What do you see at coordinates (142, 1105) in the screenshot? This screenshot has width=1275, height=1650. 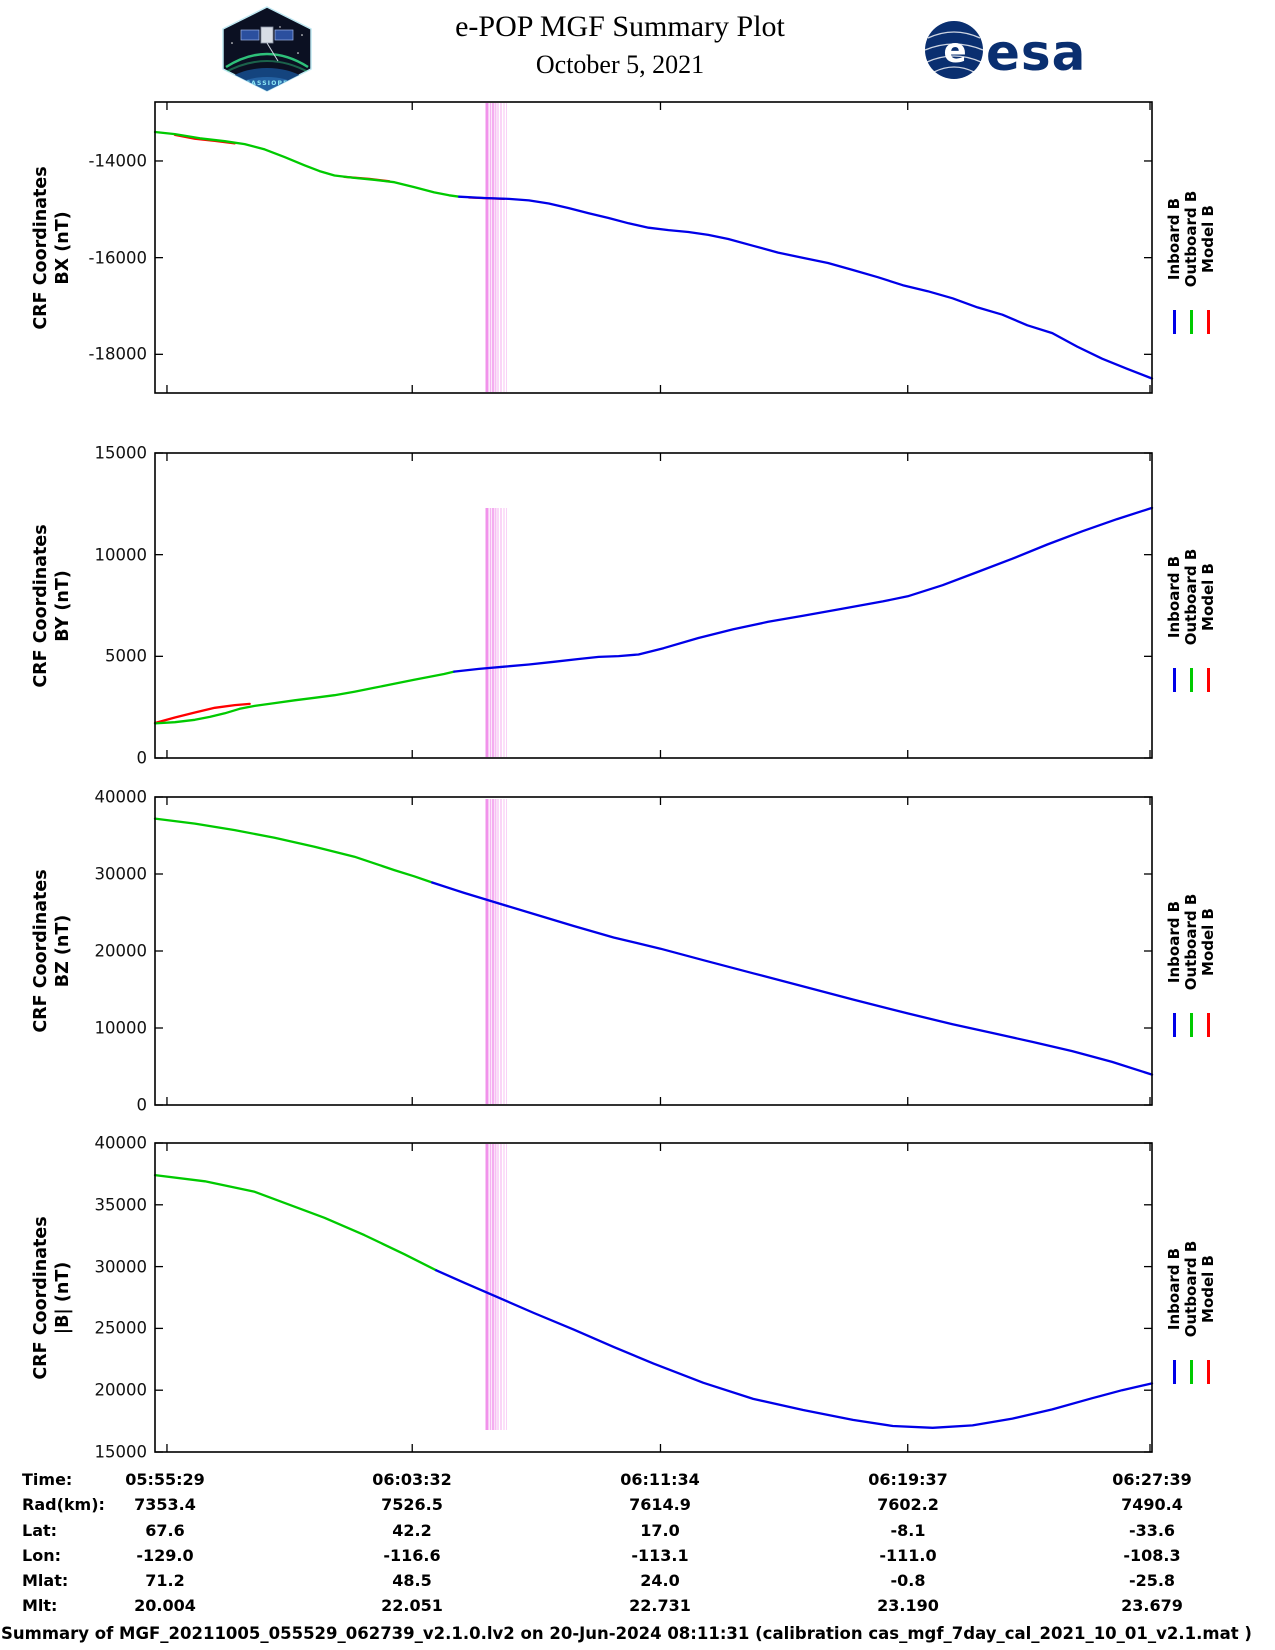 I see `ytick-BZ-0: 0` at bounding box center [142, 1105].